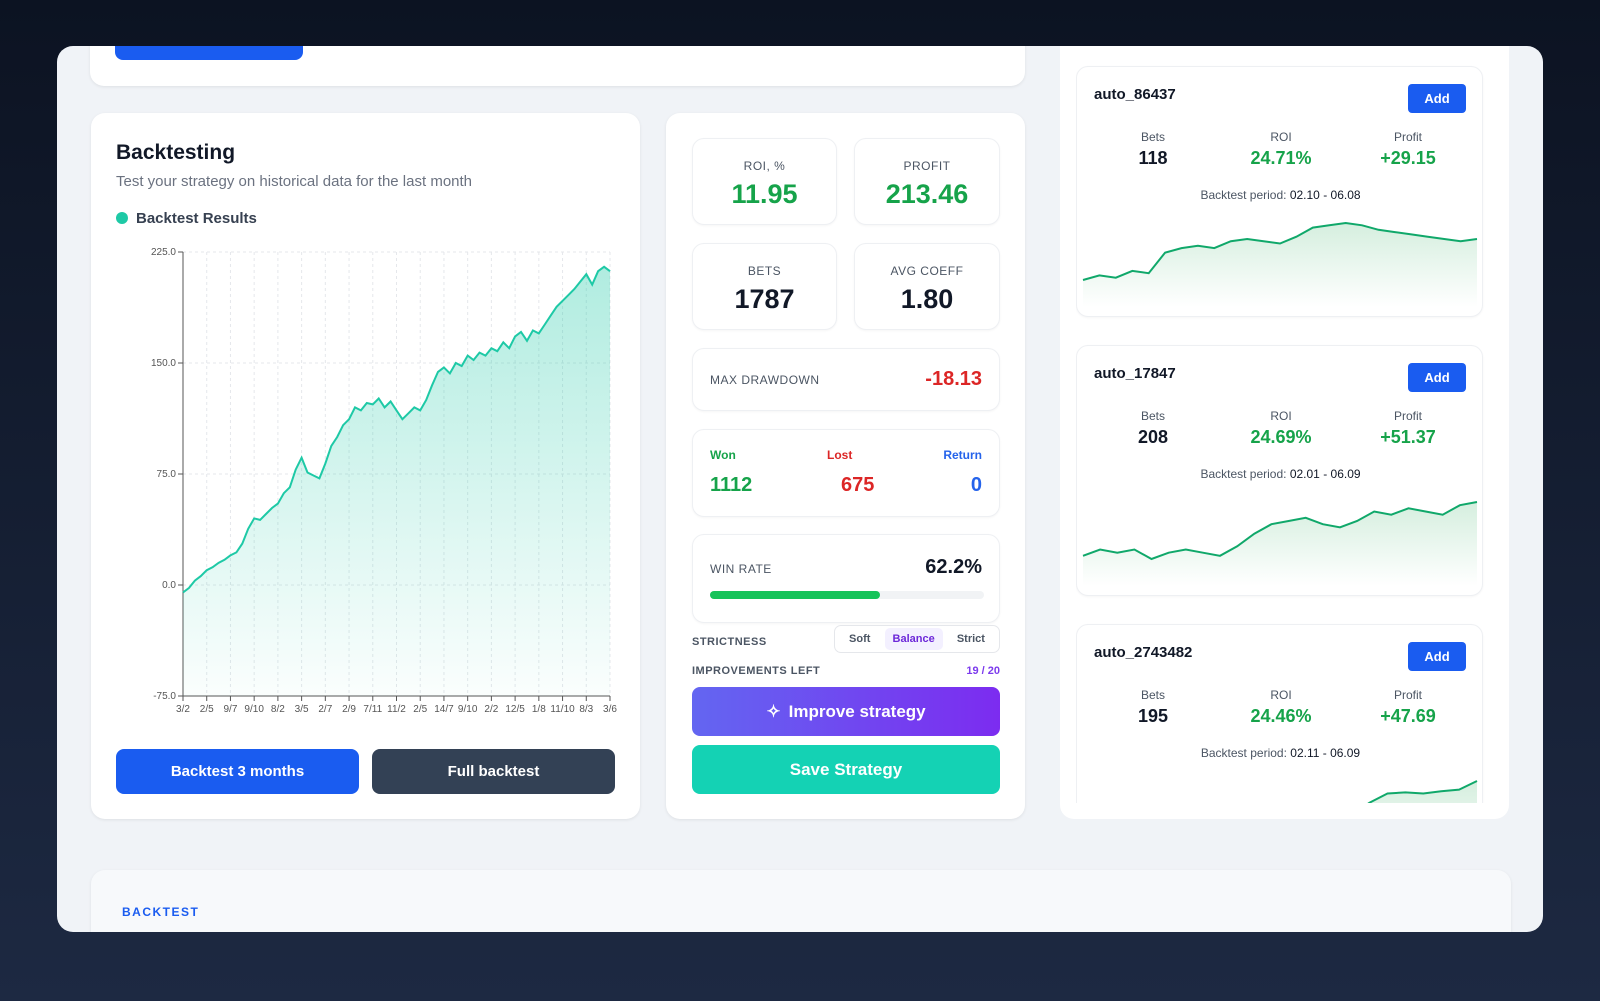 The width and height of the screenshot is (1600, 1001). I want to click on x-tick-label: 3/5, so click(302, 709).